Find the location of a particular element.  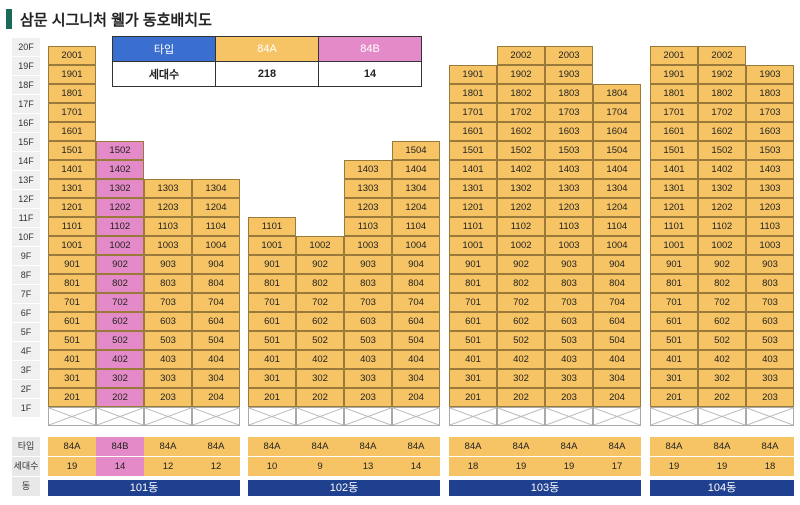

unit-cell: 1201 is located at coordinates (674, 207).